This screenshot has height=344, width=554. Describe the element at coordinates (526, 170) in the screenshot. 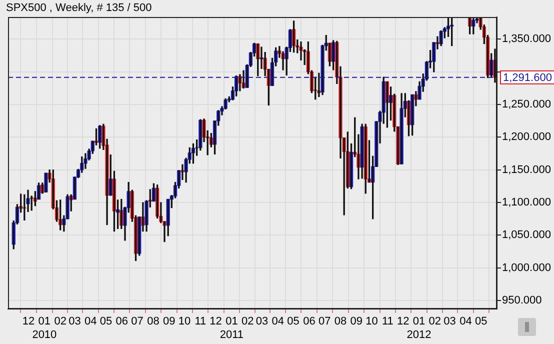

I see `y-tick-label: 1,150.000` at that location.